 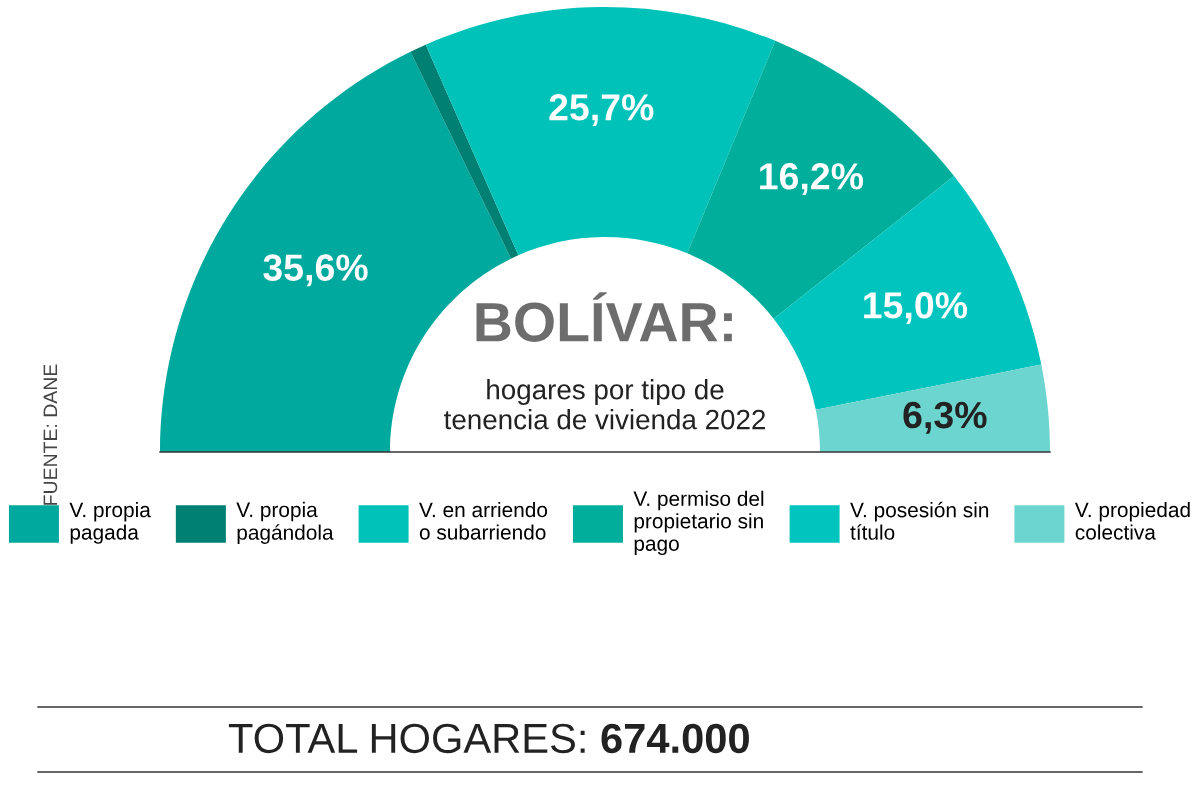 I want to click on legend-label: V. propia pagándola, so click(x=285, y=522).